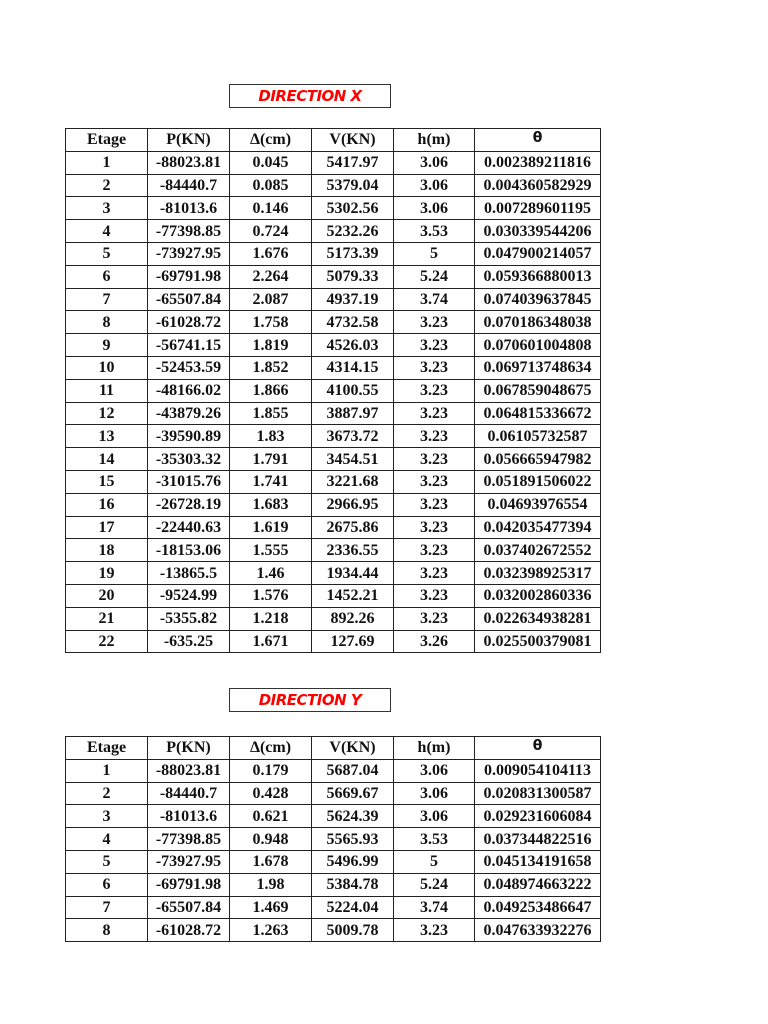 The width and height of the screenshot is (768, 1024). Describe the element at coordinates (106, 907) in the screenshot. I see `cell-etage: 7` at that location.